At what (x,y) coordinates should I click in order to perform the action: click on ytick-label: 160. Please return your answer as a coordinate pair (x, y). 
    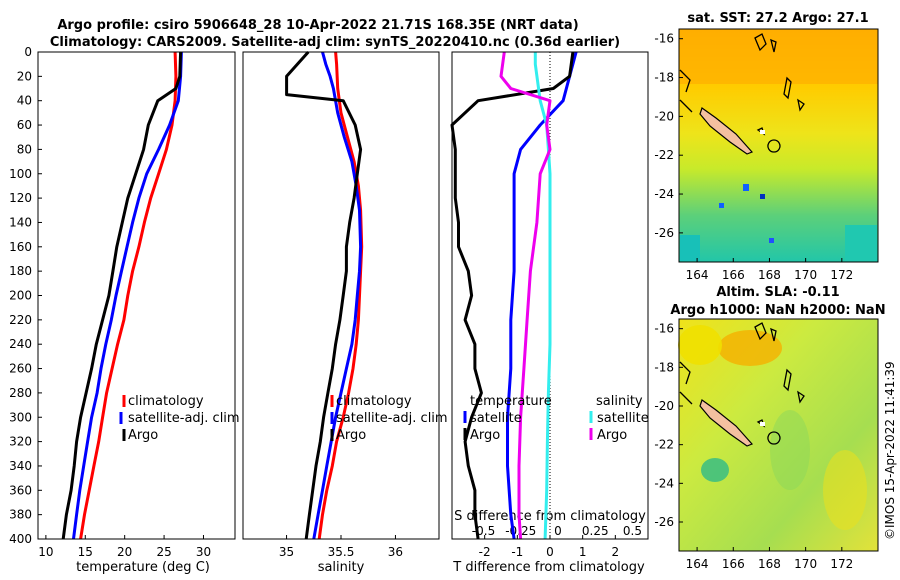
    Looking at the image, I should click on (20, 247).